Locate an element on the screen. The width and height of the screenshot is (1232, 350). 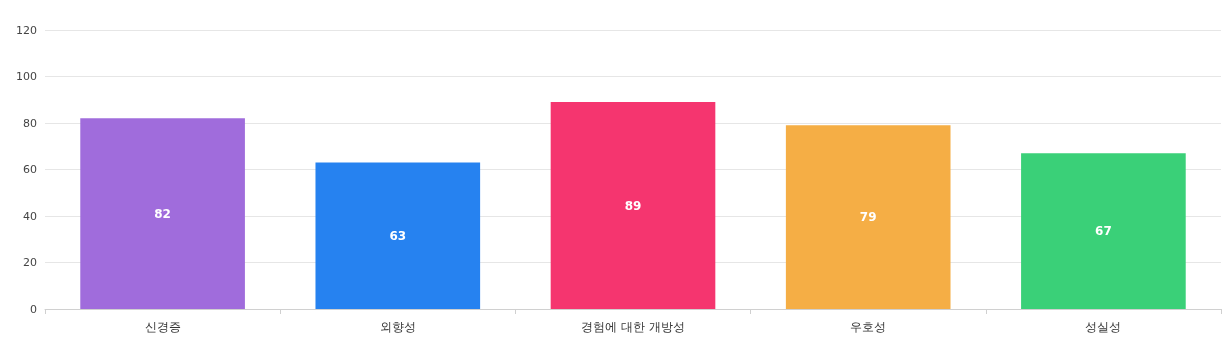
y-tick-label: 80 is located at coordinates (30, 123).